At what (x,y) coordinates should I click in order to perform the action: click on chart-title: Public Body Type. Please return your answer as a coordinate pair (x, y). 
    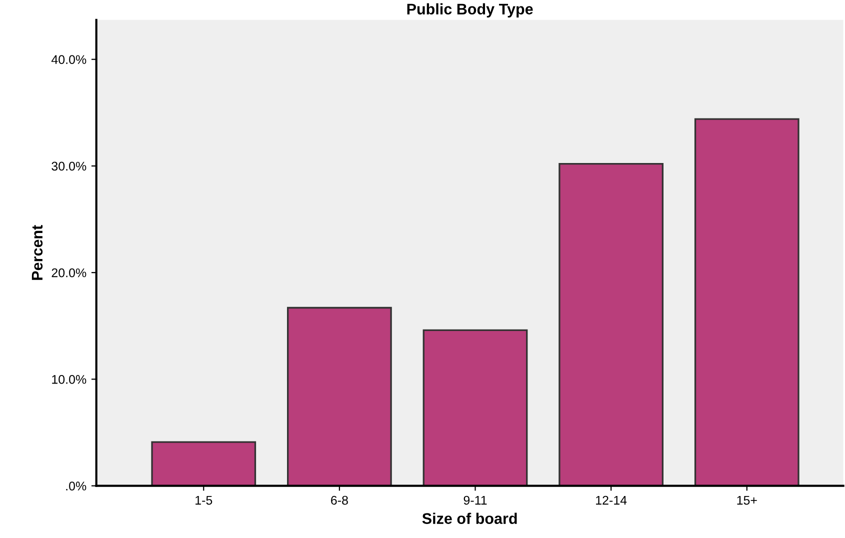
    Looking at the image, I should click on (470, 10).